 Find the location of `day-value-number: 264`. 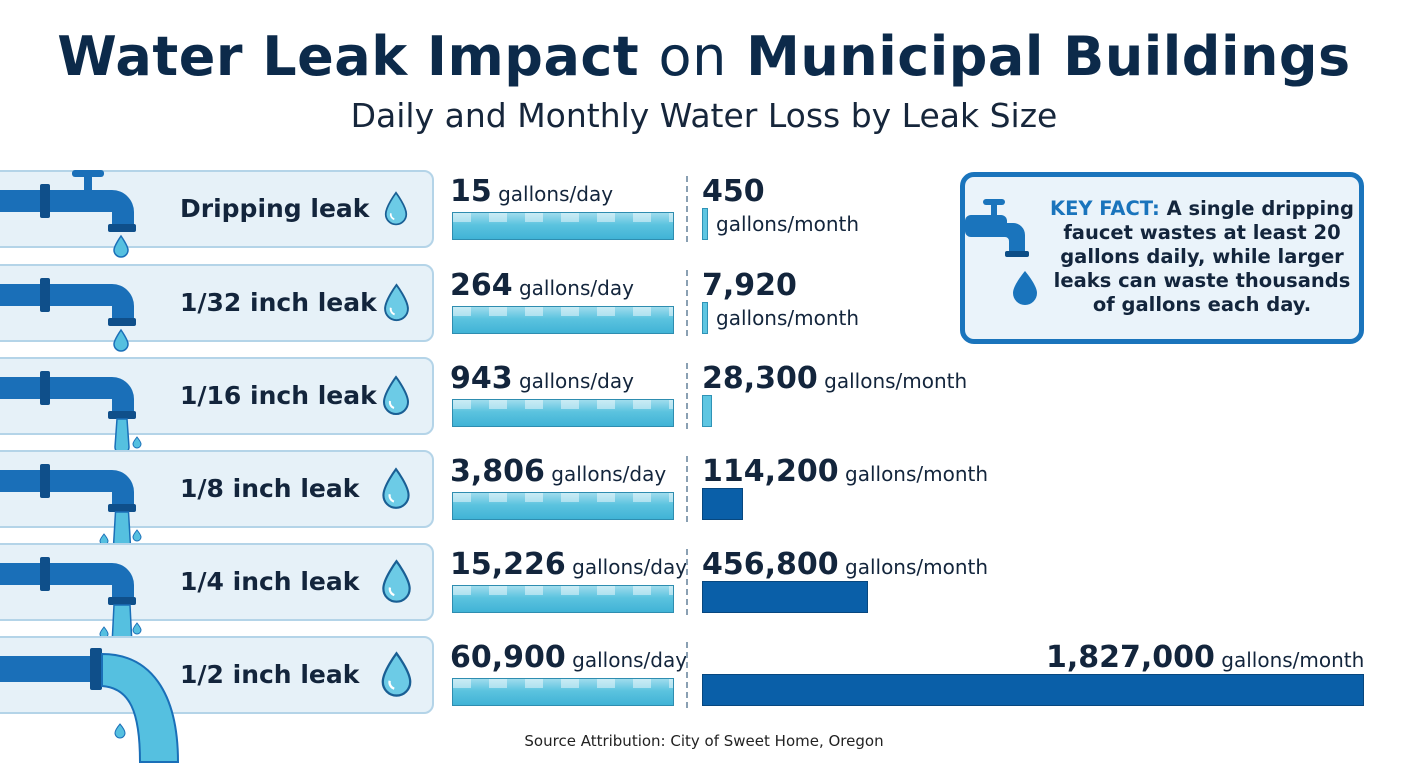

day-value-number: 264 is located at coordinates (481, 285).